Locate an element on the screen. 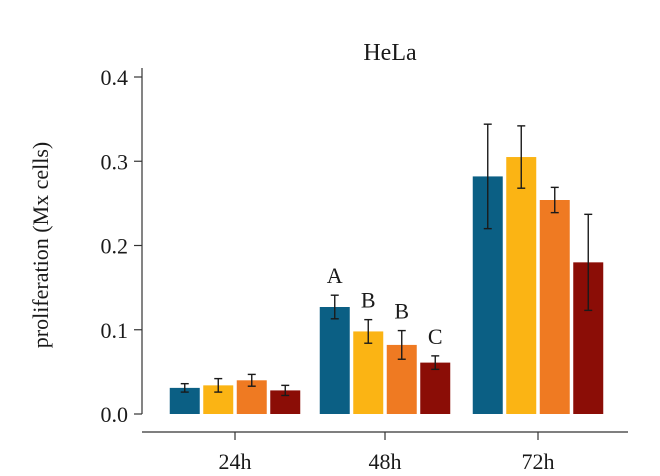 Image resolution: width=660 pixels, height=476 pixels. y-tick-label: 0.2 is located at coordinates (115, 246).